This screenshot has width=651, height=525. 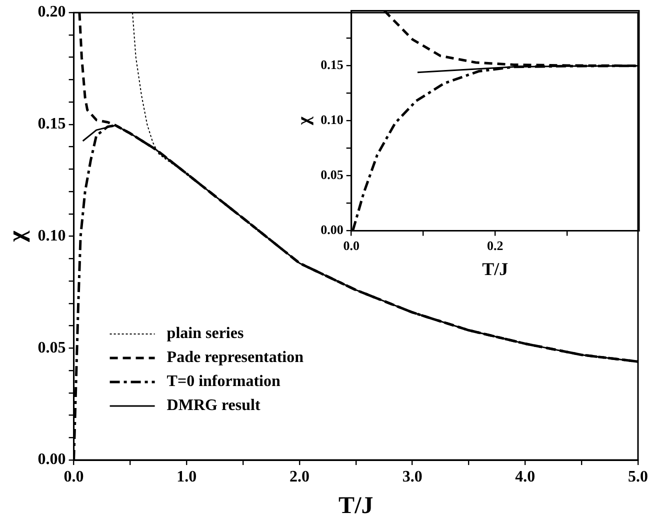 I want to click on x-tick-label: 2.0, so click(x=299, y=477).